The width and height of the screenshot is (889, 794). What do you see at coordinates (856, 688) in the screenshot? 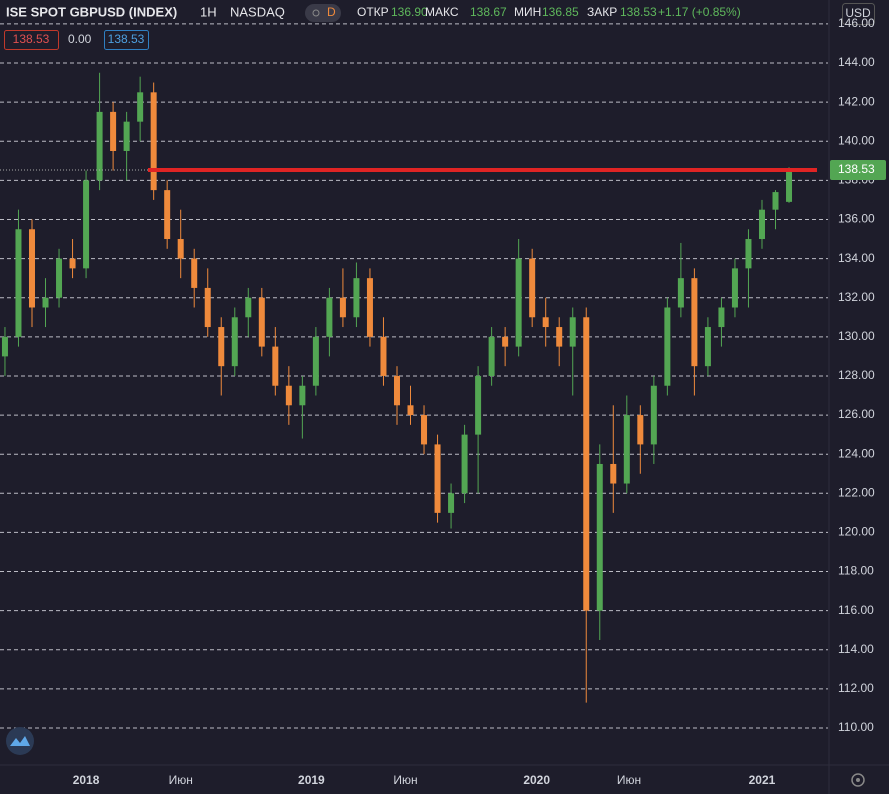
I see `y-tick-label: 112.00` at bounding box center [856, 688].